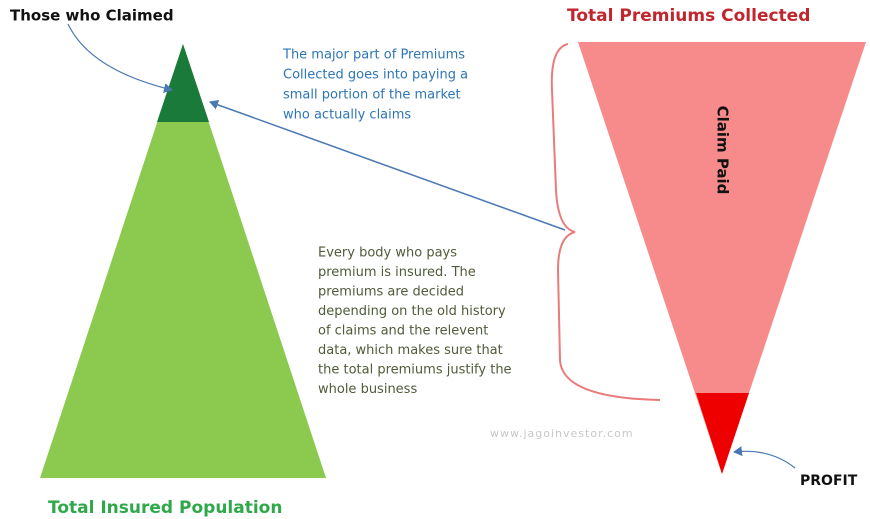  I want to click on label: PROFIT, so click(829, 481).